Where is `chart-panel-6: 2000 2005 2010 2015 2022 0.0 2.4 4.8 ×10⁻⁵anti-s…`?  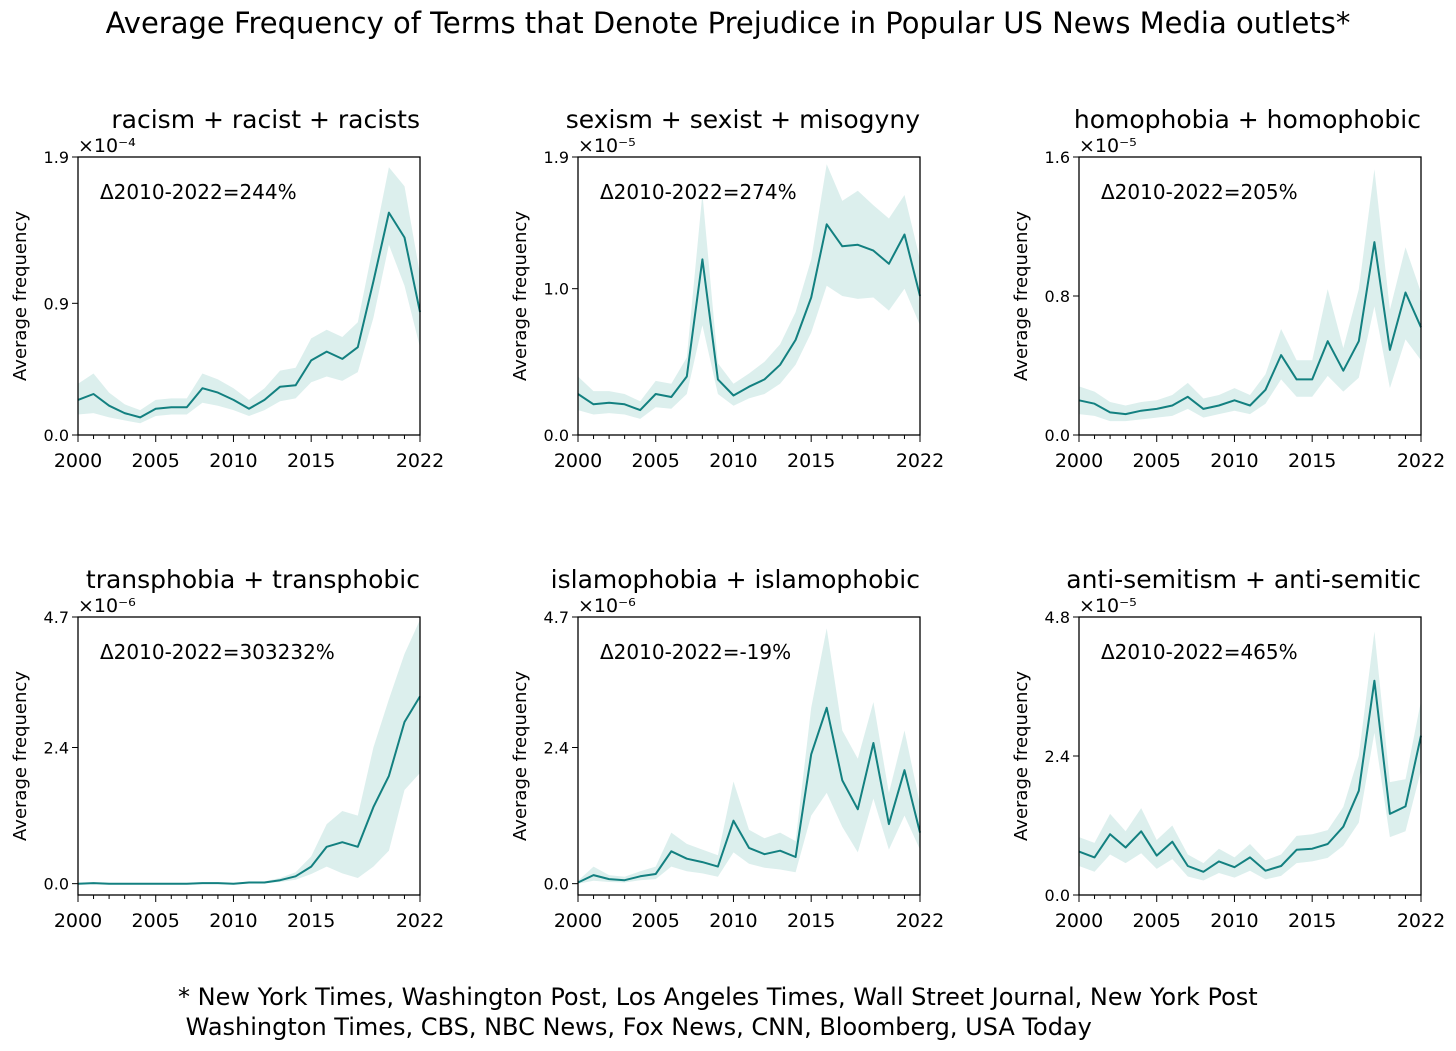
chart-panel-6: 2000 2005 2010 2015 2022 0.0 2.4 4.8 ×10⁻⁵anti-s… is located at coordinates (1228, 748).